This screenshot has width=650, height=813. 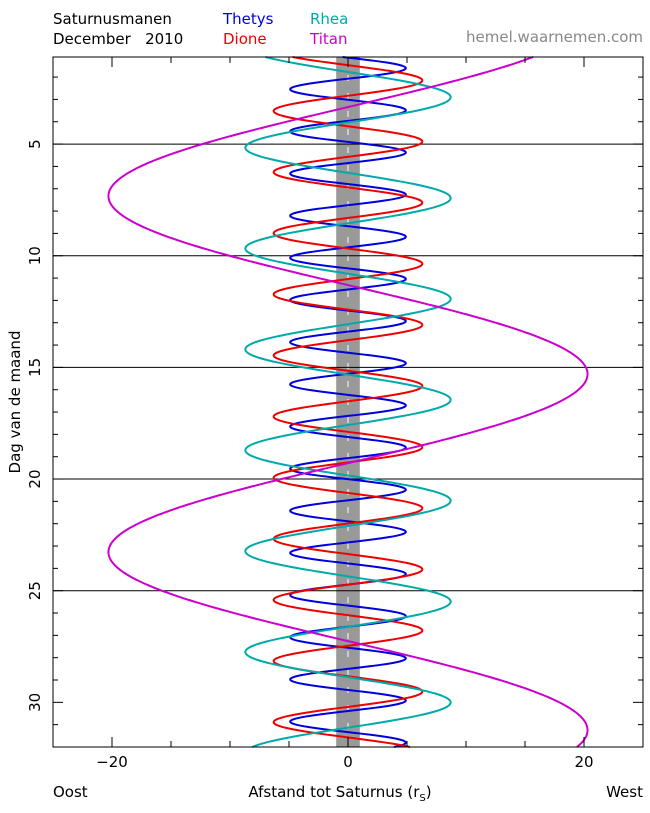 I want to click on x-tick-label: 0, so click(x=348, y=762).